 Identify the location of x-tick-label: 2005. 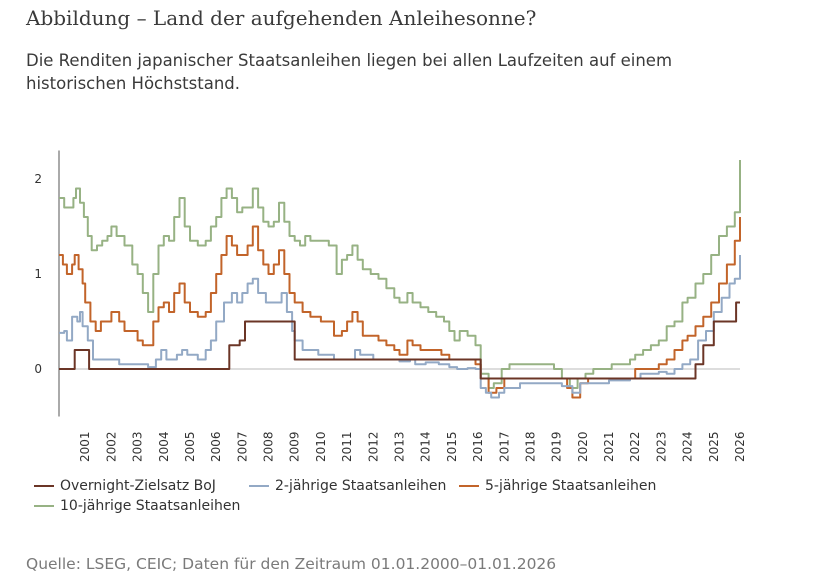
(190, 446).